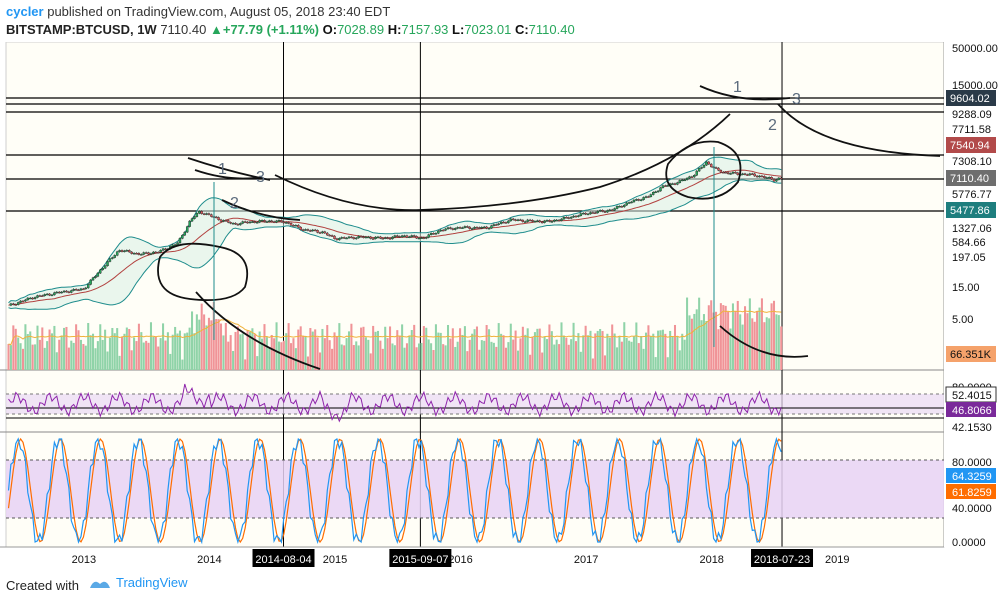  Describe the element at coordinates (138, 582) in the screenshot. I see `tradingview-brand: TradingView` at that location.